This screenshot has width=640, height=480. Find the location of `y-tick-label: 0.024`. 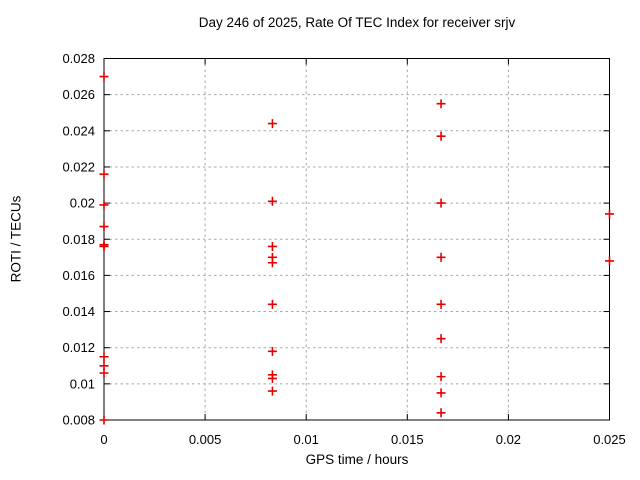

y-tick-label: 0.024 is located at coordinates (78, 130).